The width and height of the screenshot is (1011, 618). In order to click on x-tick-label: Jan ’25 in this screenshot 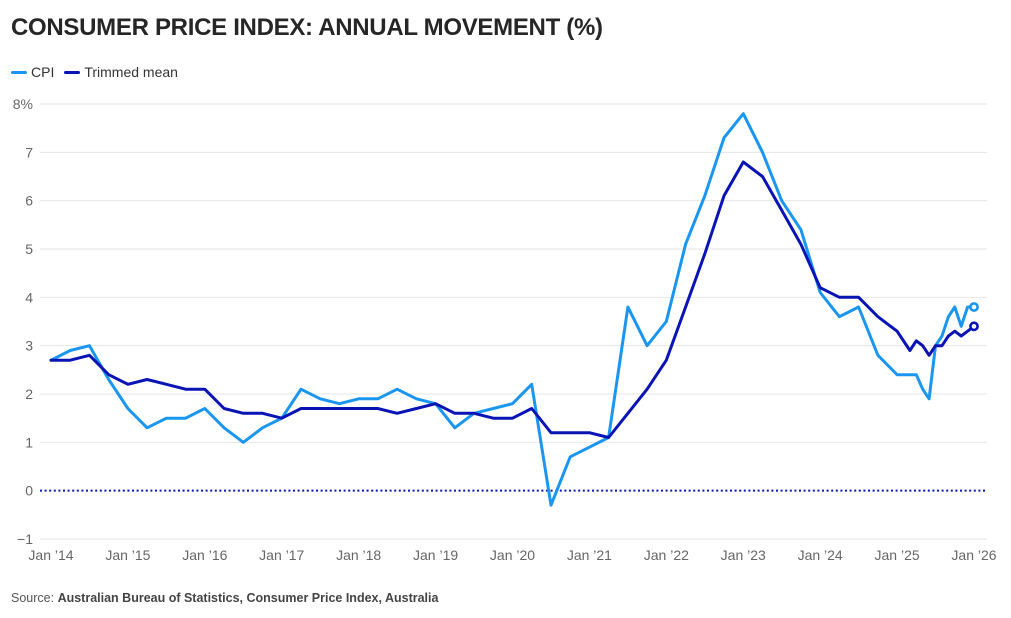, I will do `click(897, 555)`.